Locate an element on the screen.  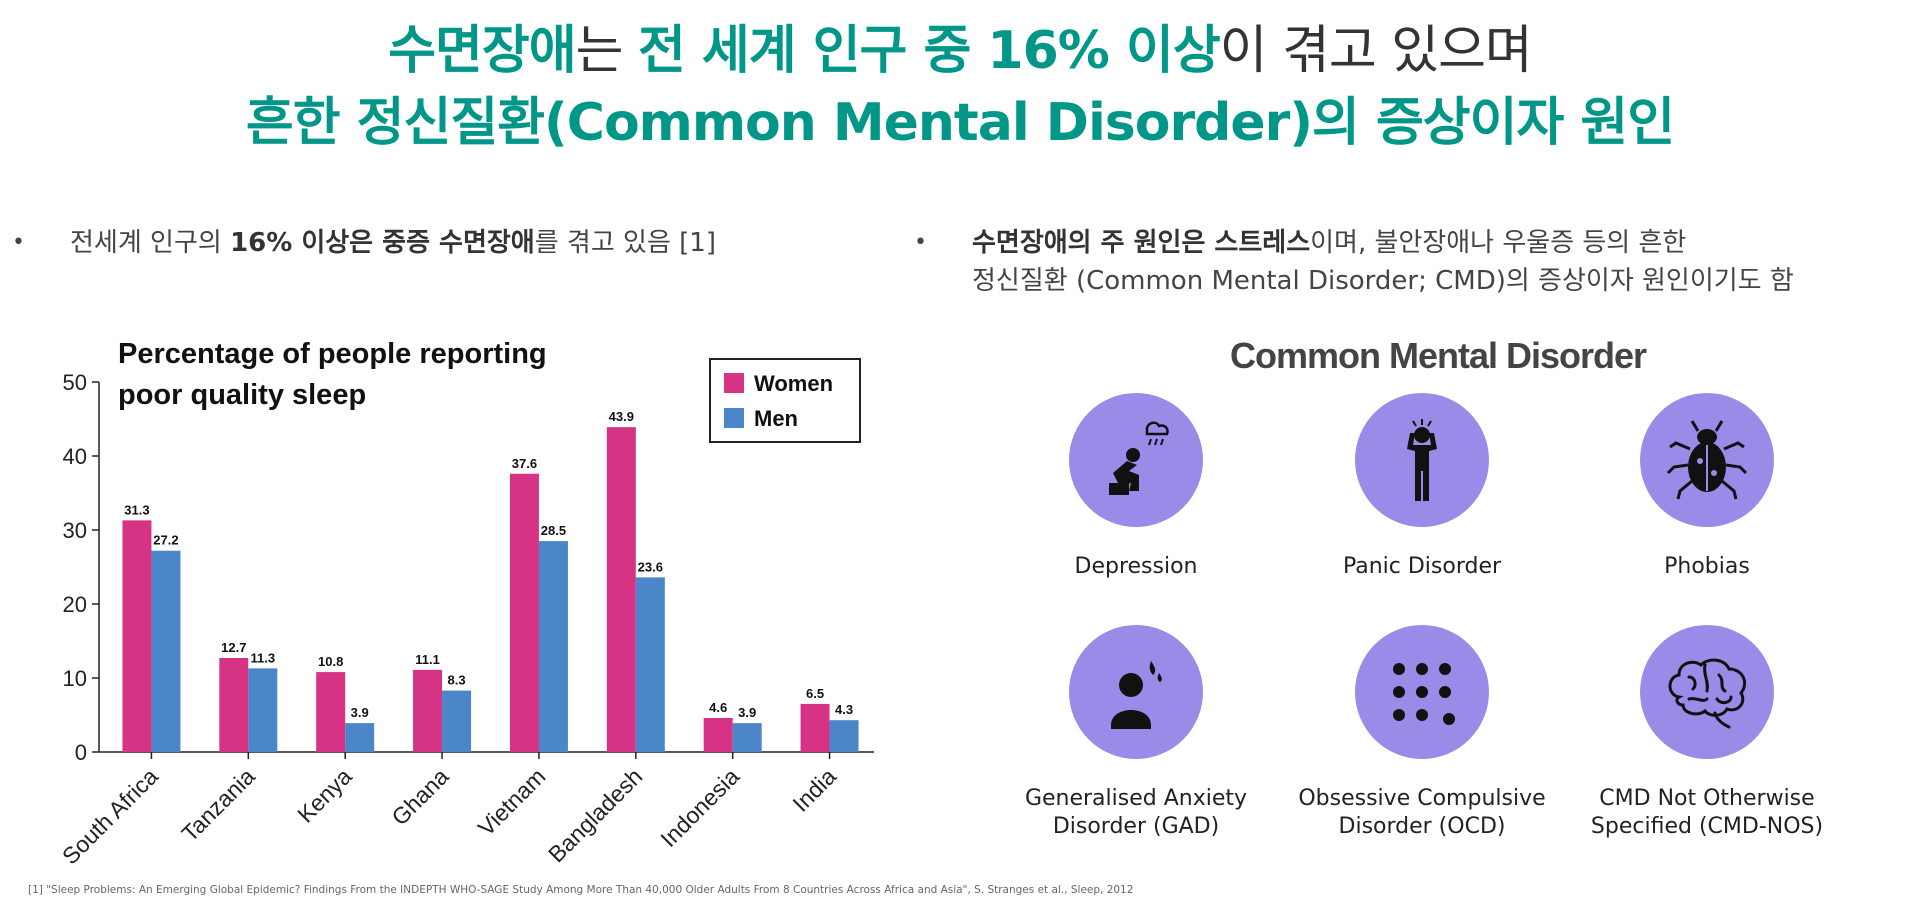
left-bullet-text: • 전세계 인구의 16% 이상은 중증 수면장애를 겪고 있음 [1] is located at coordinates (364, 243).